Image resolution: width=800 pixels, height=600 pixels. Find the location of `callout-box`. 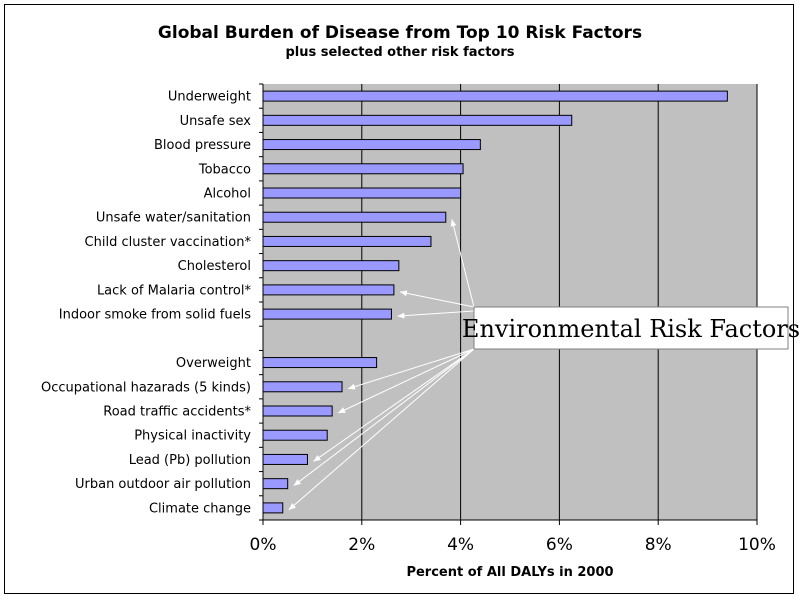

callout-box is located at coordinates (631, 328).